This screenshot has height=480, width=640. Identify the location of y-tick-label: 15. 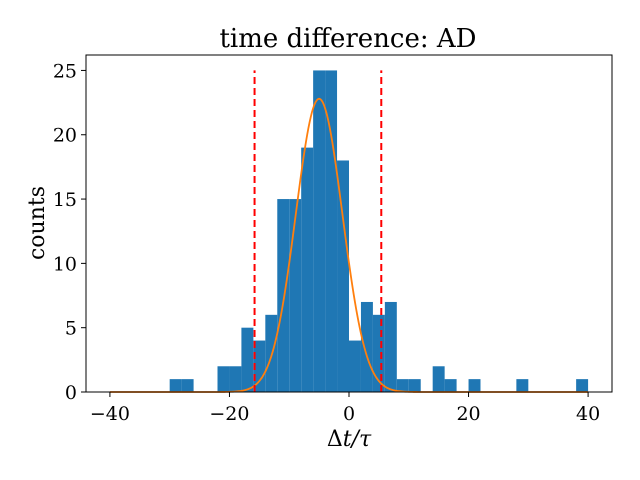
(65, 200).